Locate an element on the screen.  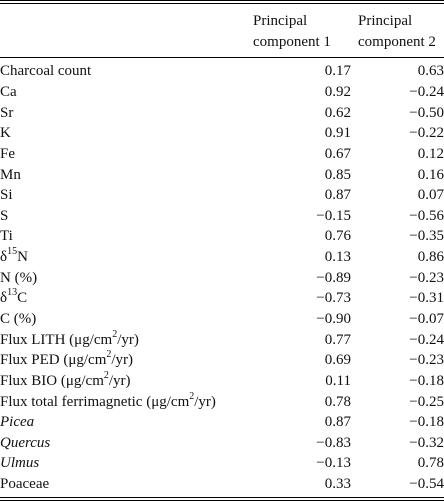
row-label: Ulmus is located at coordinates (135, 463).